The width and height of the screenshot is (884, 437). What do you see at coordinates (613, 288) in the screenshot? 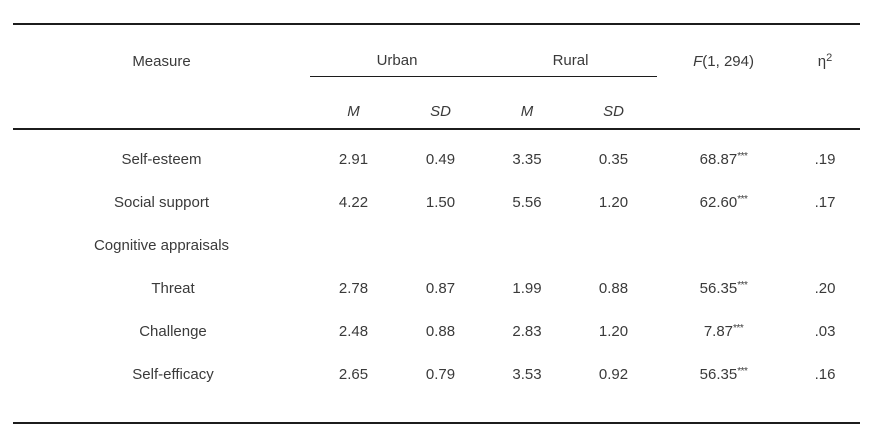
I see `rural-sd-value: 0.88` at bounding box center [613, 288].